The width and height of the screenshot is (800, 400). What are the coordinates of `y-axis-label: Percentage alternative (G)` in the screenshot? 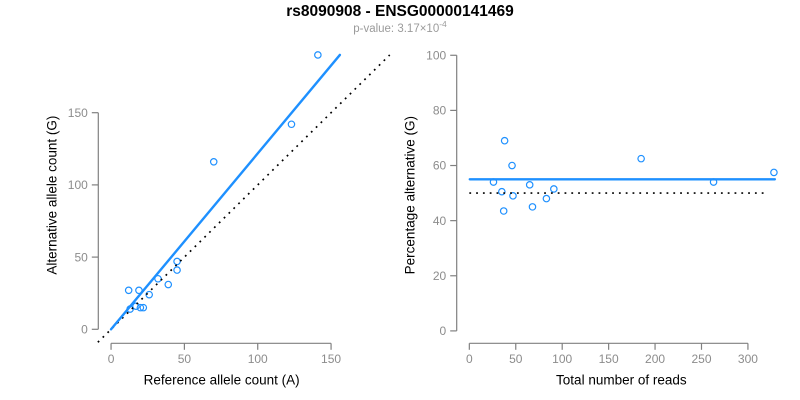 It's located at (410, 195).